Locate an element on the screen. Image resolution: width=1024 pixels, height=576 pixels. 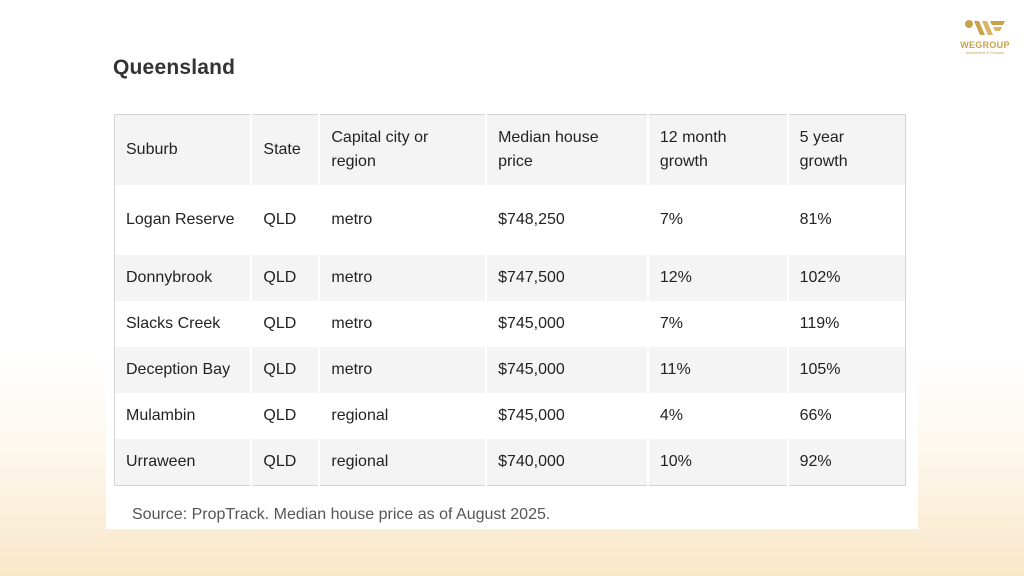
cell-suburb: Mulambin is located at coordinates (183, 416).